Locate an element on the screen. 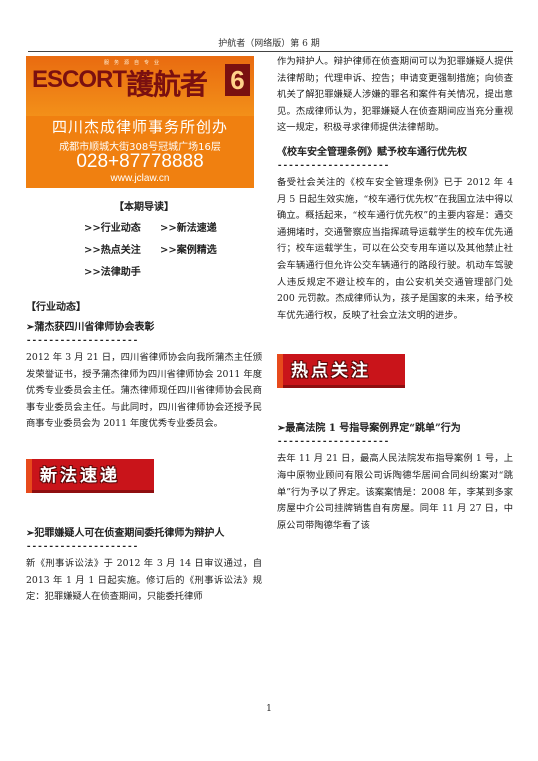  brand-chinese-title: 護航者 is located at coordinates (167, 84).